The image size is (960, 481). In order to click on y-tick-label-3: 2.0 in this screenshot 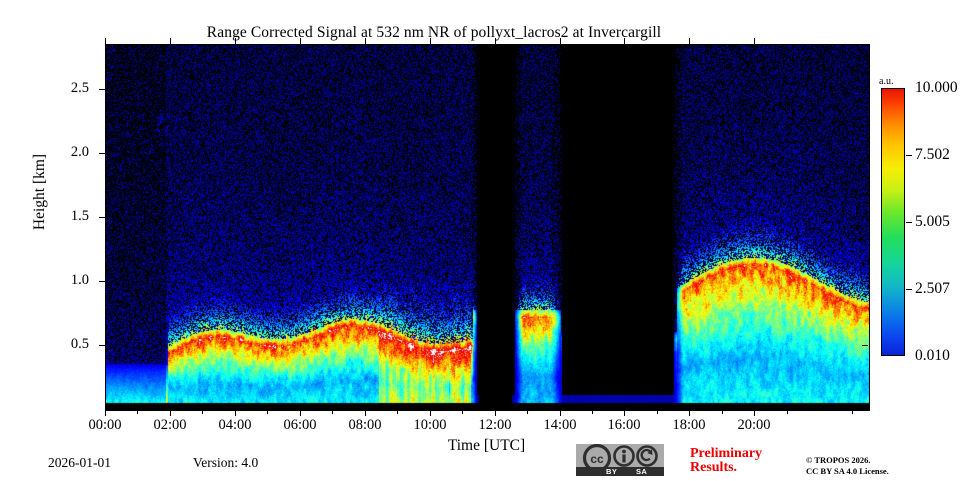, I will do `click(79, 152)`.